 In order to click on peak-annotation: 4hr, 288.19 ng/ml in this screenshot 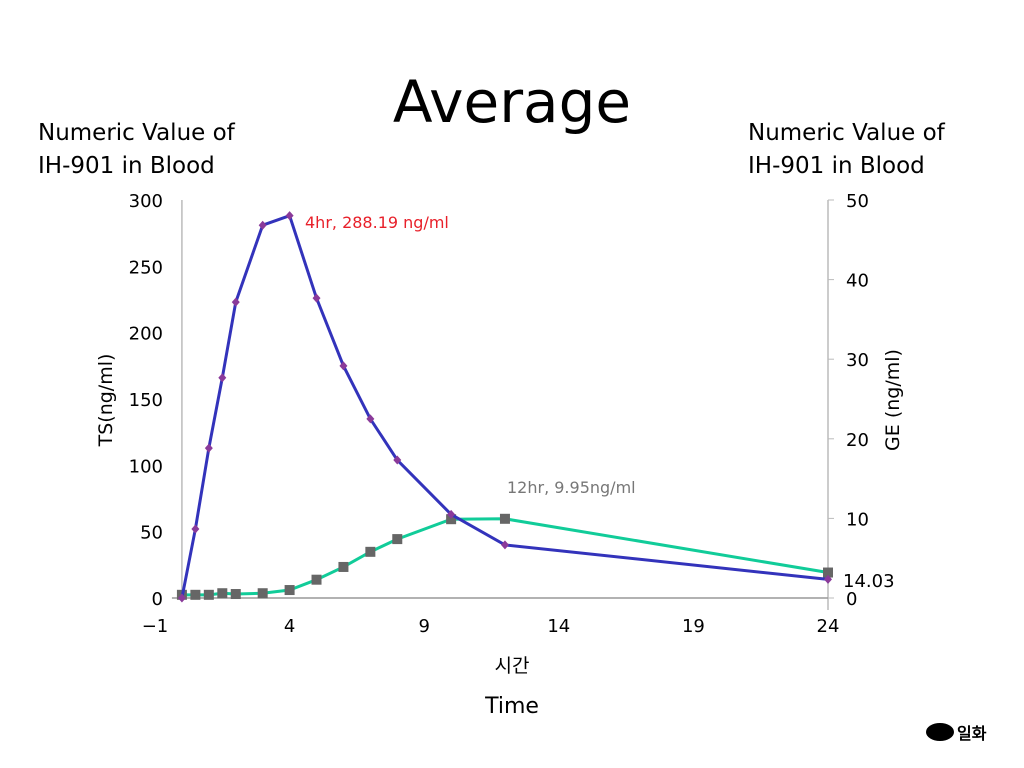, I will do `click(377, 222)`.